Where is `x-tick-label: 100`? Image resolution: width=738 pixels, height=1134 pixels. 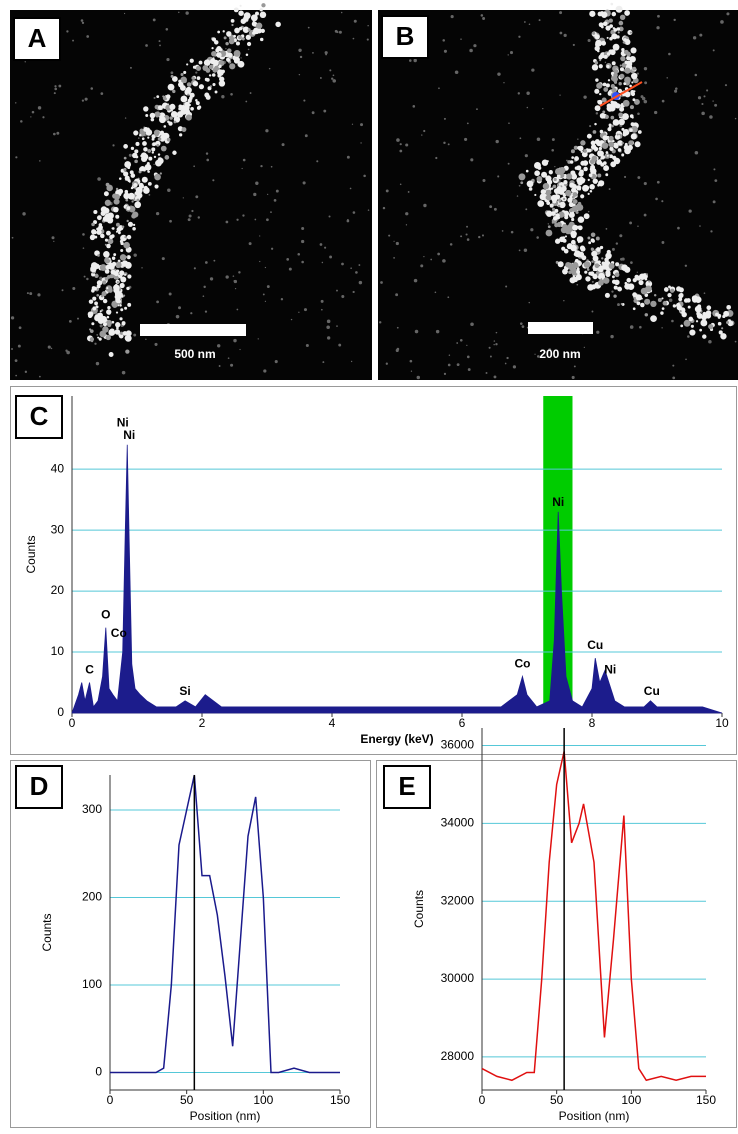
x-tick-label: 100 is located at coordinates (631, 1100).